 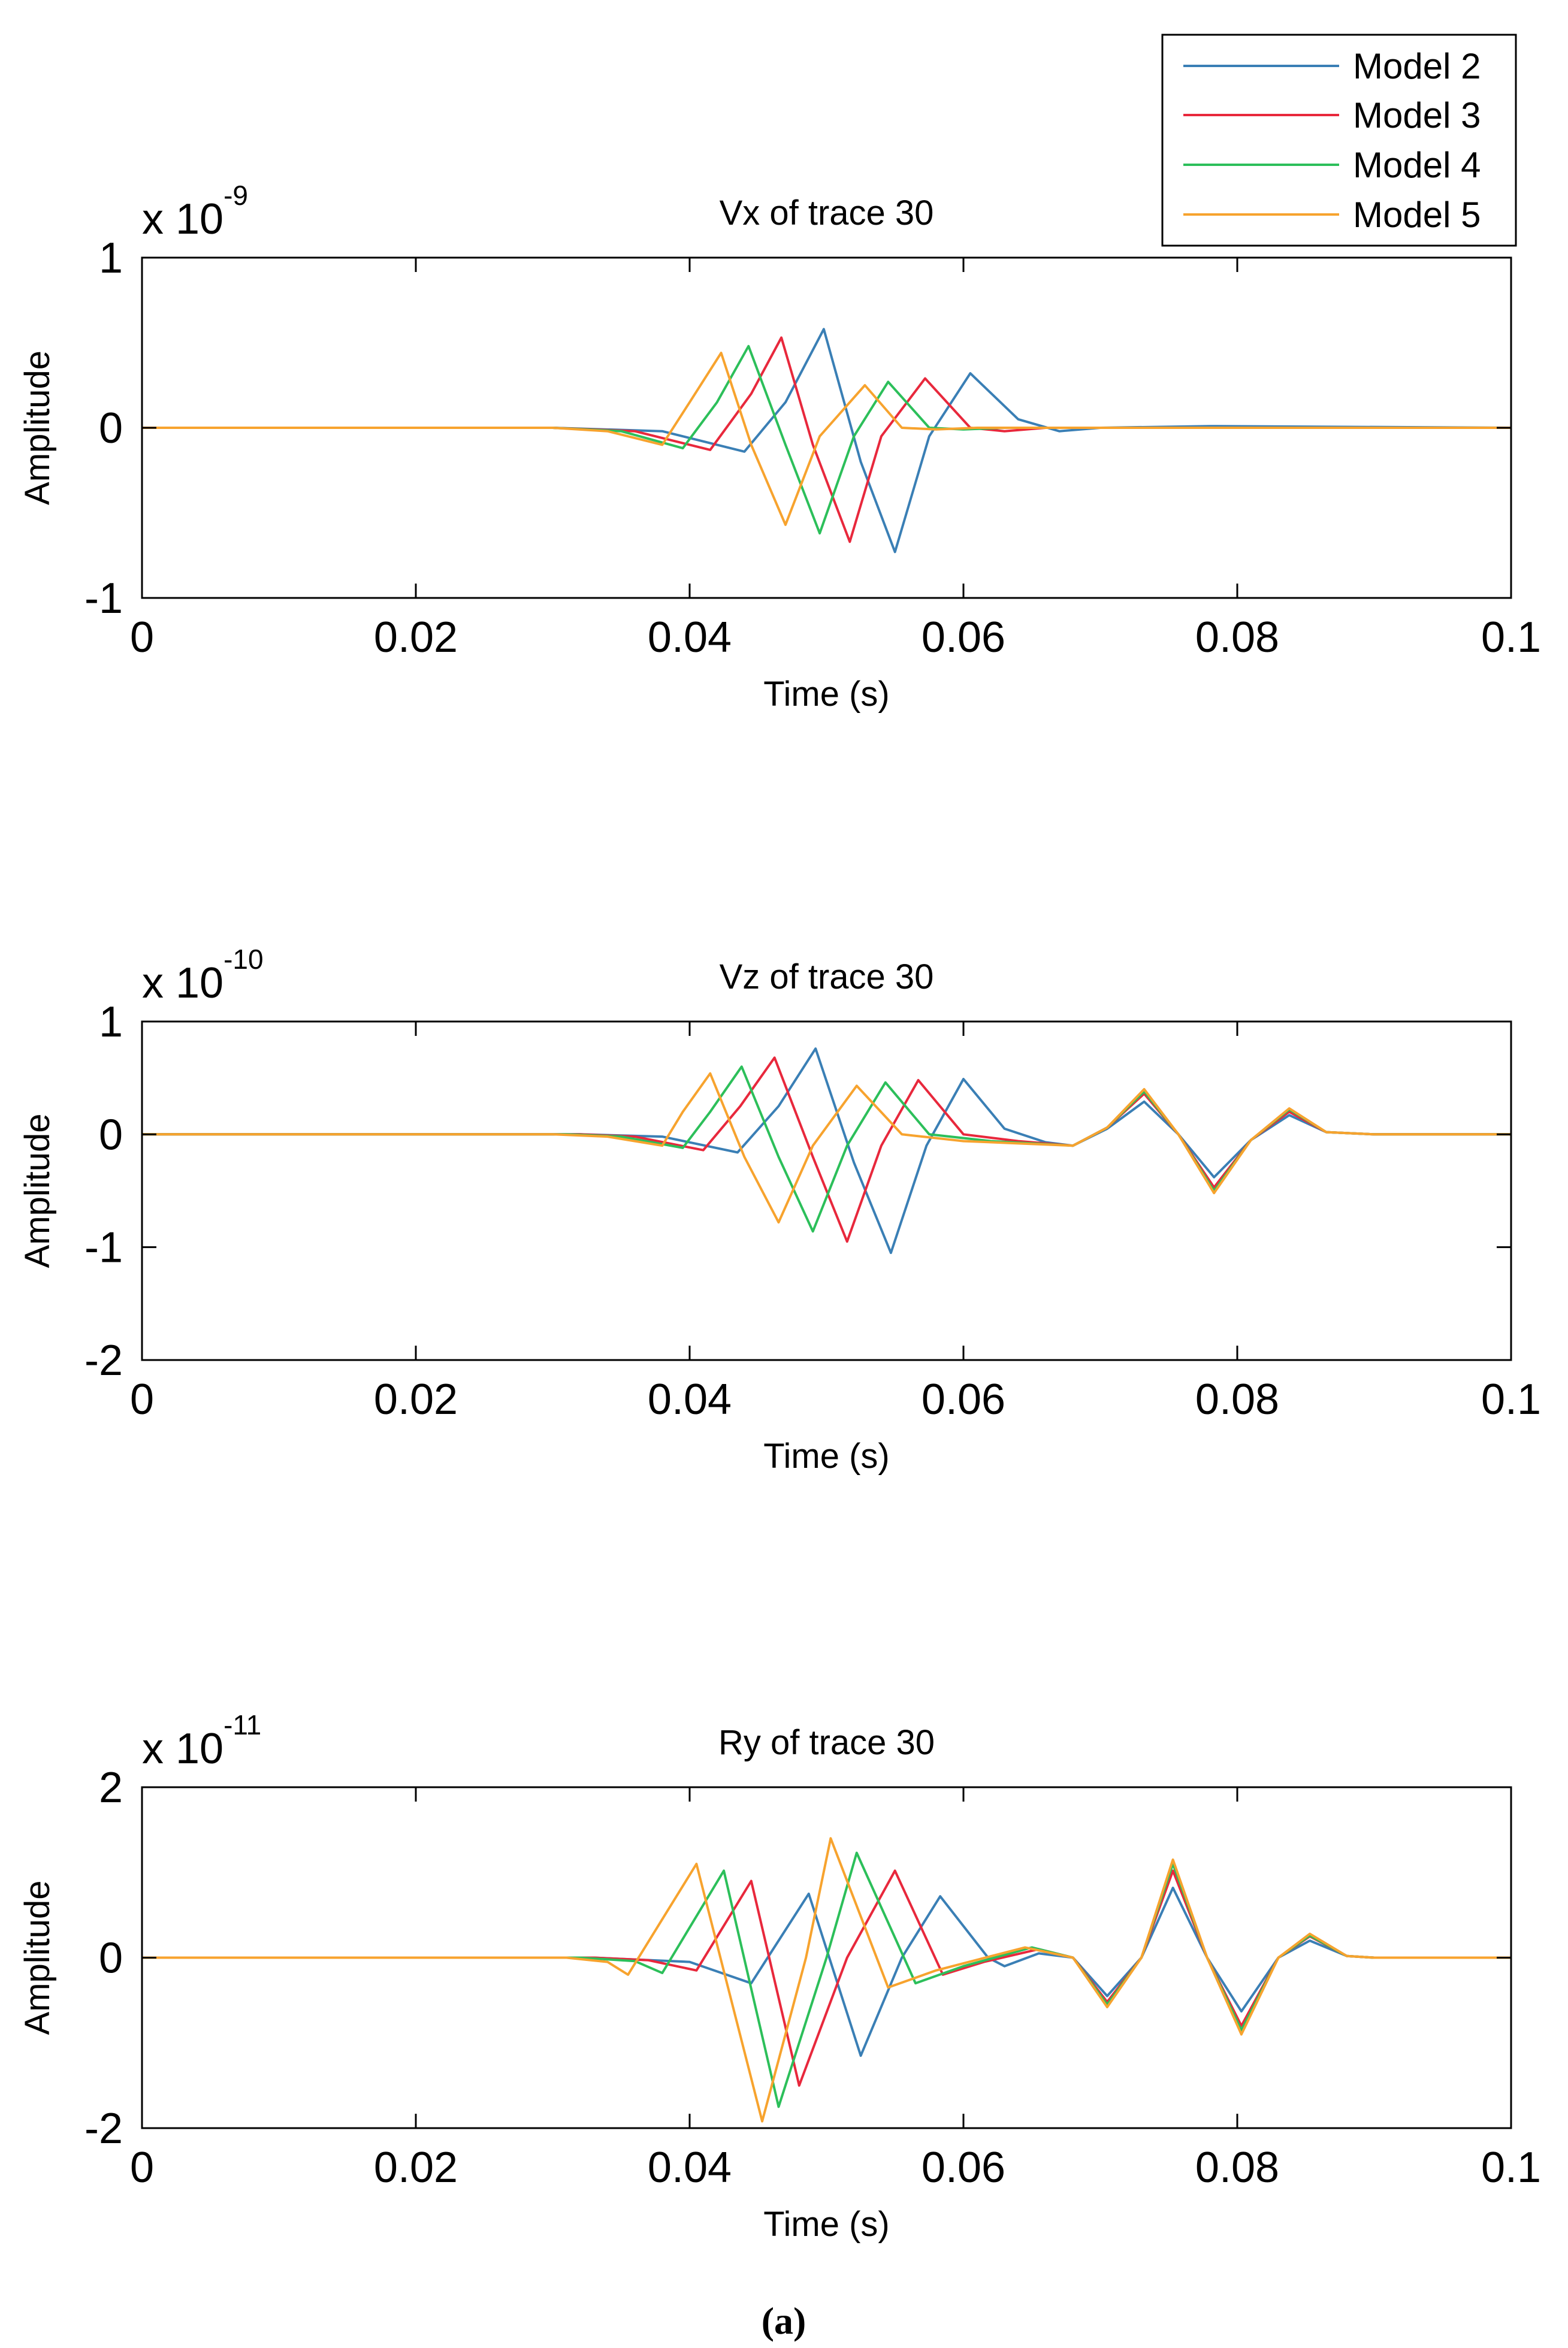 I want to click on legend-box, so click(x=1339, y=140).